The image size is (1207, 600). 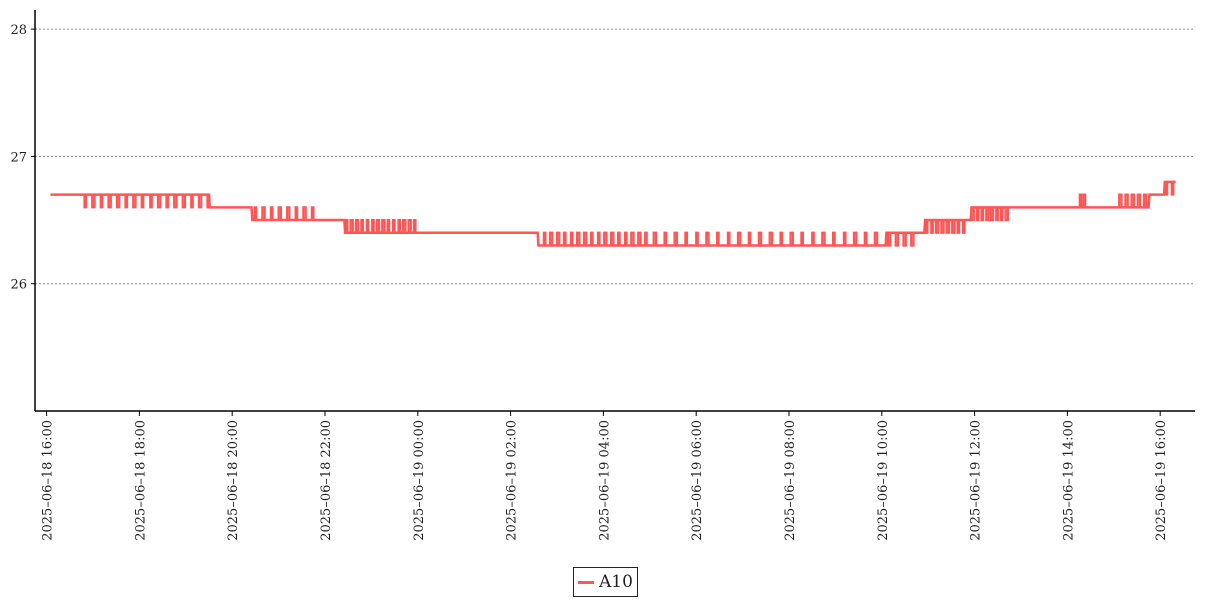 I want to click on legend-label-a10: A10, so click(x=616, y=582).